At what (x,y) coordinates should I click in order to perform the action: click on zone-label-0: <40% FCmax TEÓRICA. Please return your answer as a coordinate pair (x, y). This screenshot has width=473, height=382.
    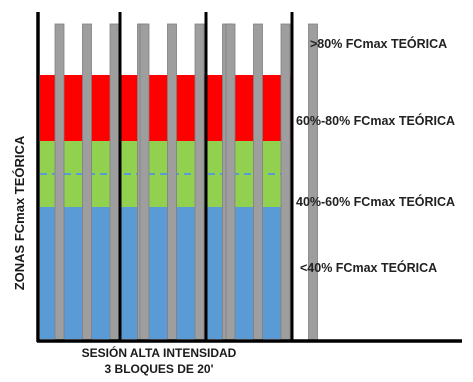
    Looking at the image, I should click on (368, 267).